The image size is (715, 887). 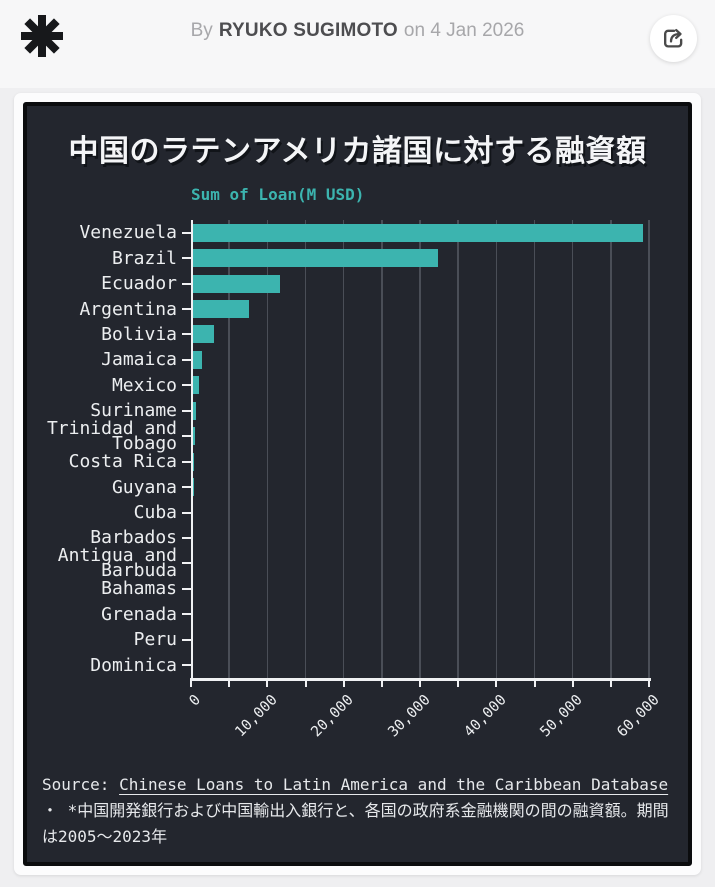 I want to click on chart-row: Bolivia, so click(x=357, y=334).